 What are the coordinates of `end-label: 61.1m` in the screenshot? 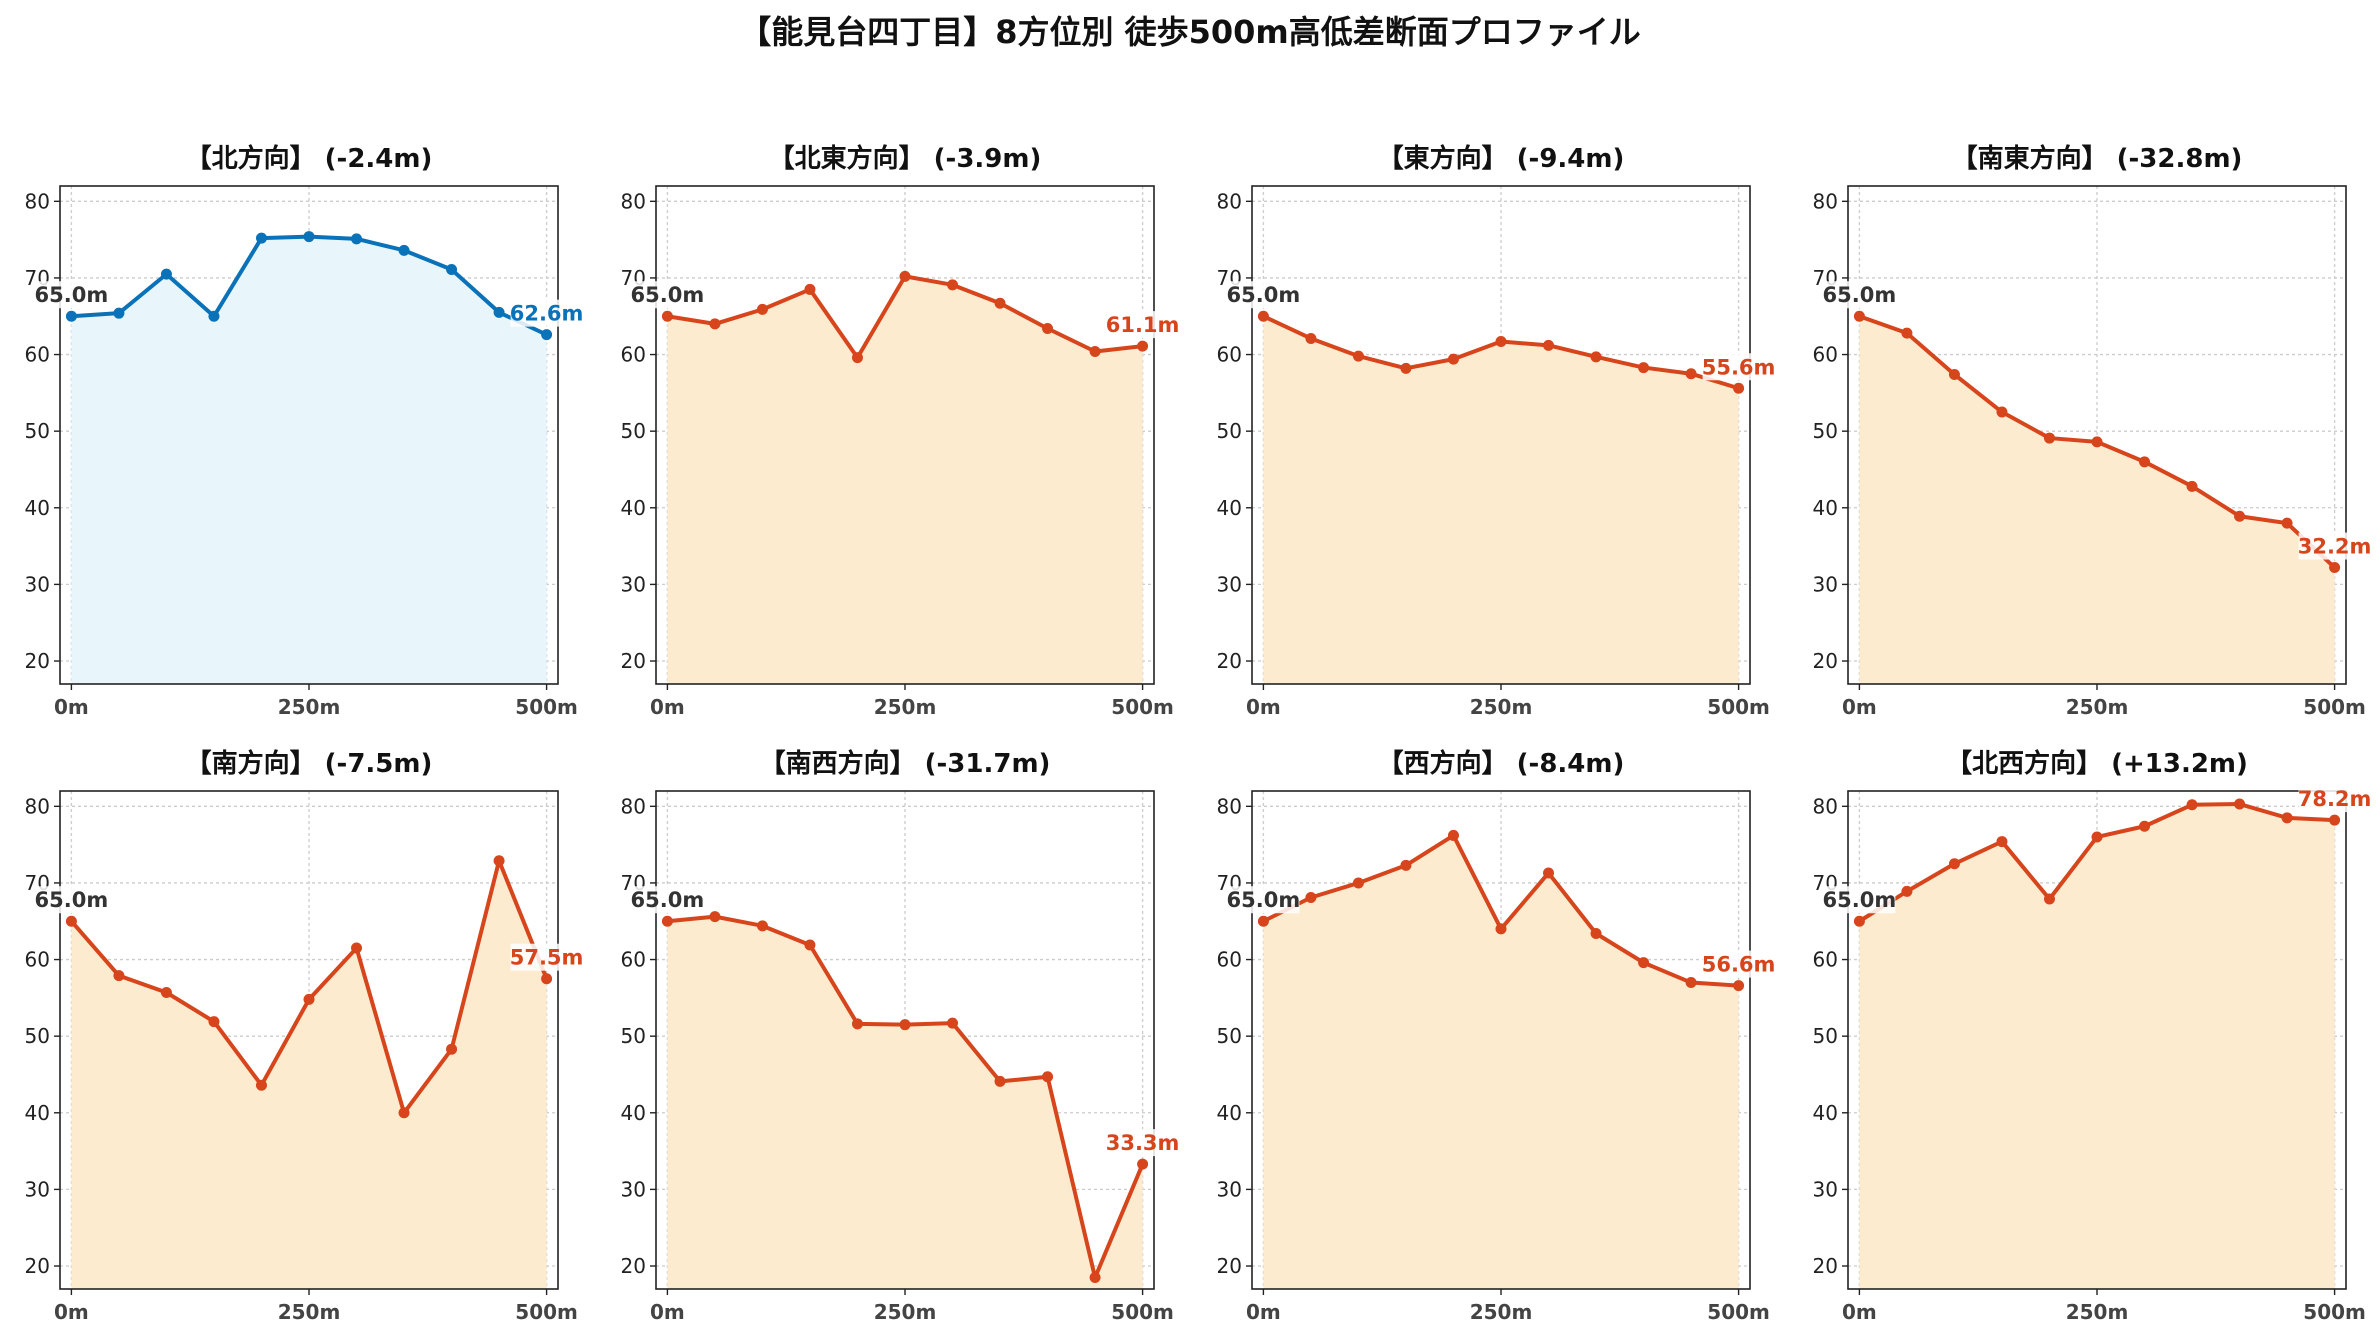 It's located at (1143, 325).